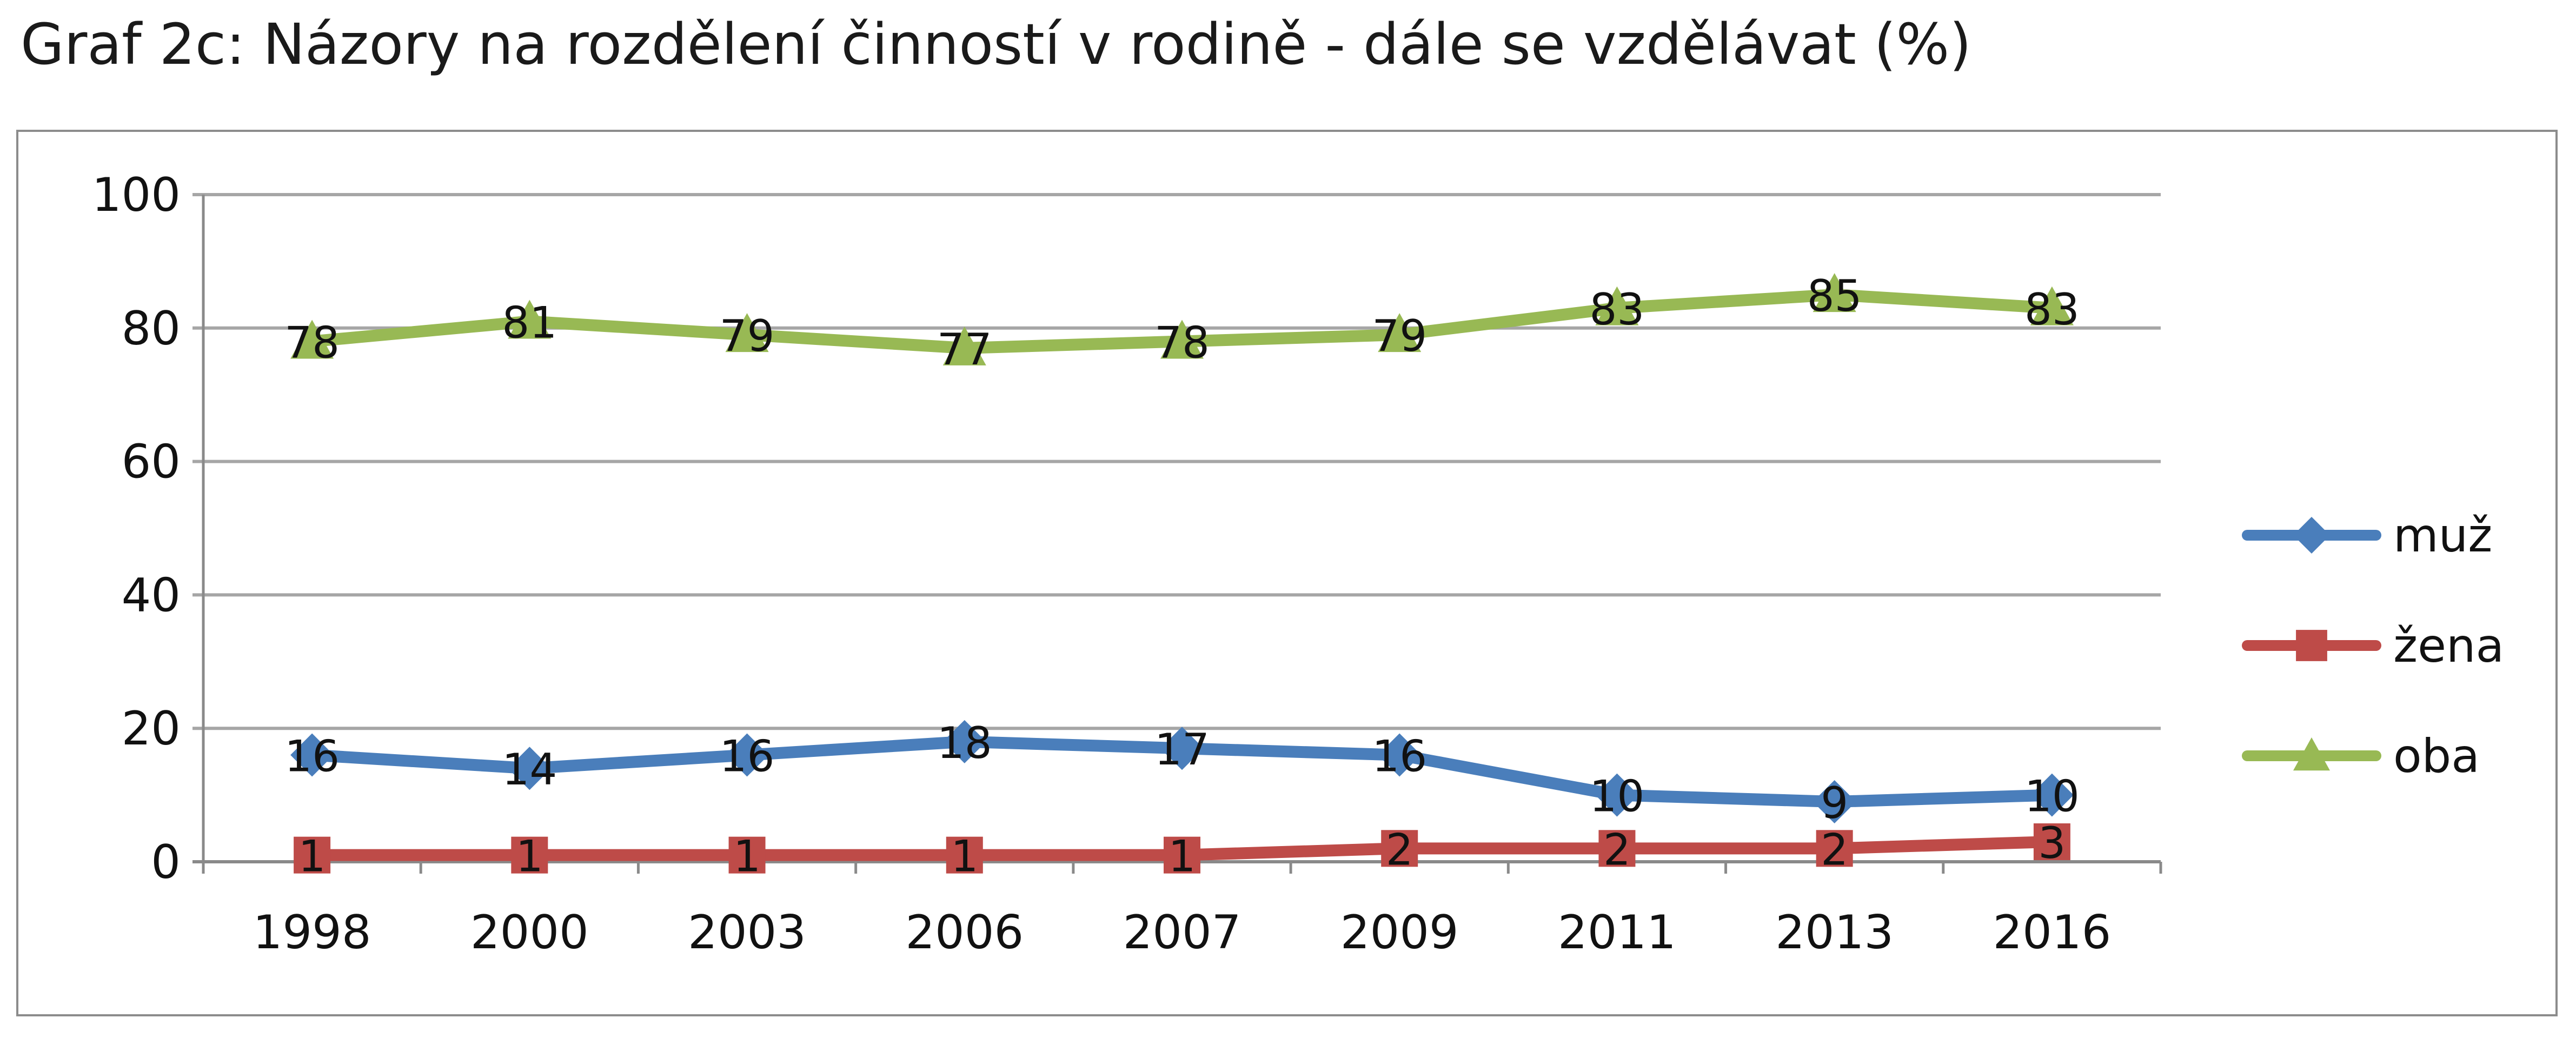 Image resolution: width=2576 pixels, height=1038 pixels. I want to click on legend-label: muž, so click(2442, 536).